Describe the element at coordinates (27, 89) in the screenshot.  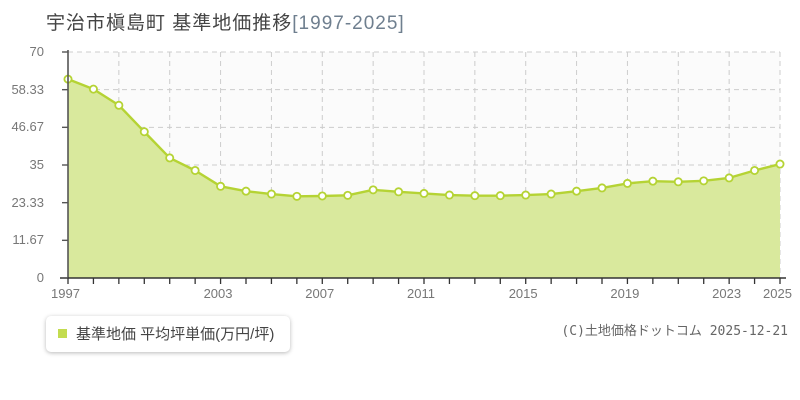
I see `y-axis-label: 58.33` at that location.